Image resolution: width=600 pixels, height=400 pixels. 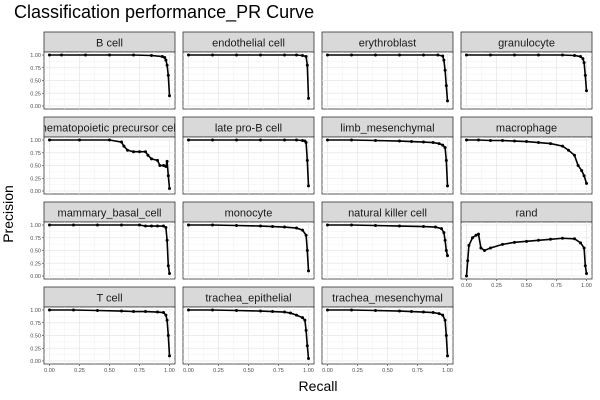 What do you see at coordinates (35, 252) in the screenshot?
I see `y-tick-label: 0.50` at bounding box center [35, 252].